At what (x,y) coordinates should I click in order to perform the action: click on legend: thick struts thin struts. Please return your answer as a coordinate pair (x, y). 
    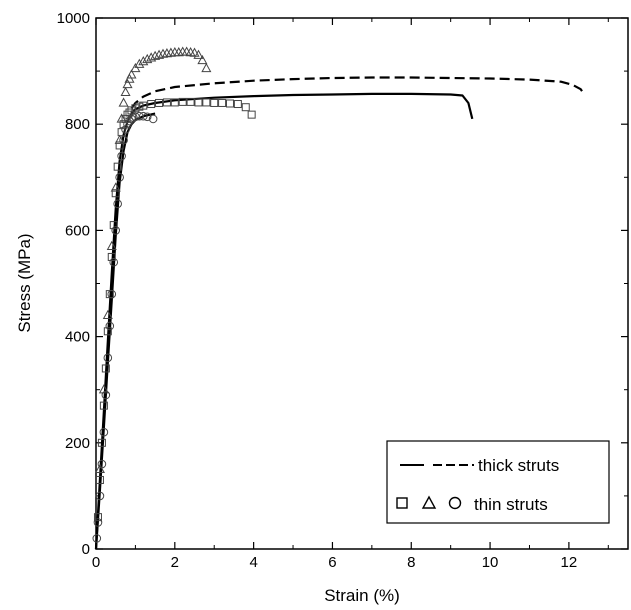
    Looking at the image, I should click on (498, 482).